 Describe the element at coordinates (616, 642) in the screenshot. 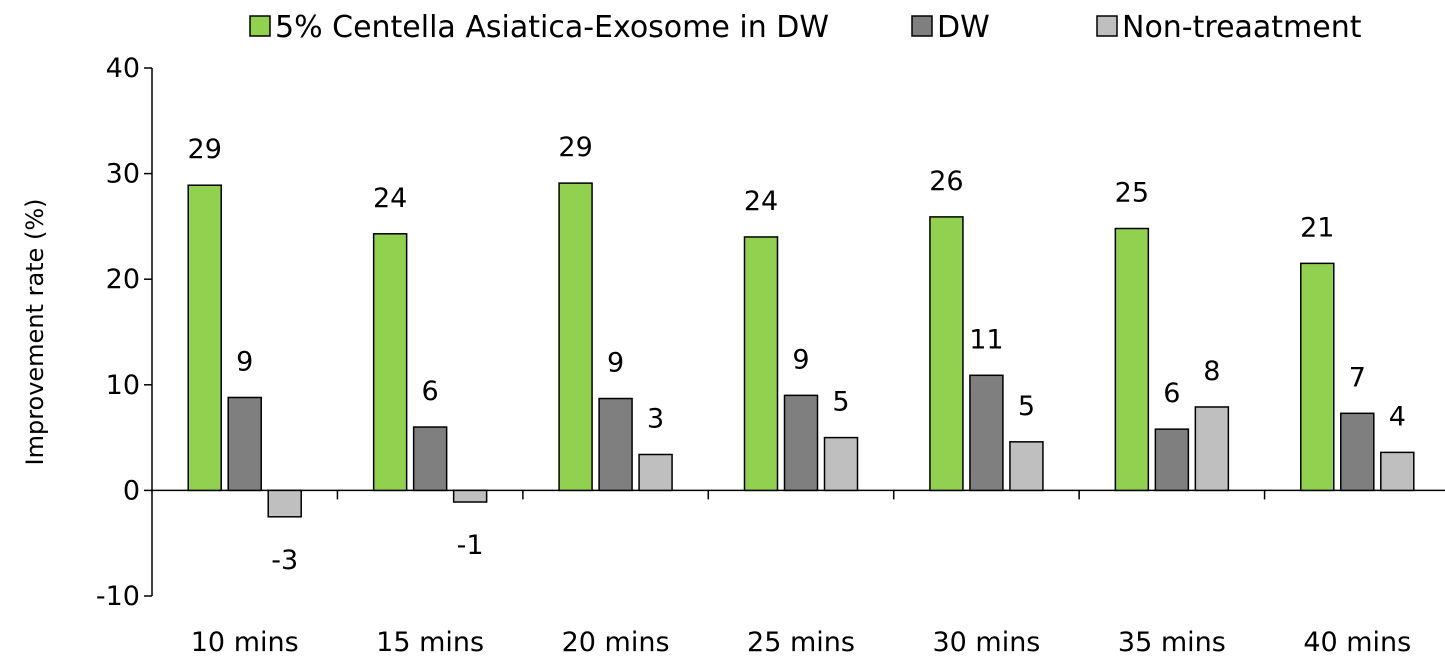

I see `x-category-label: 20 mins` at that location.